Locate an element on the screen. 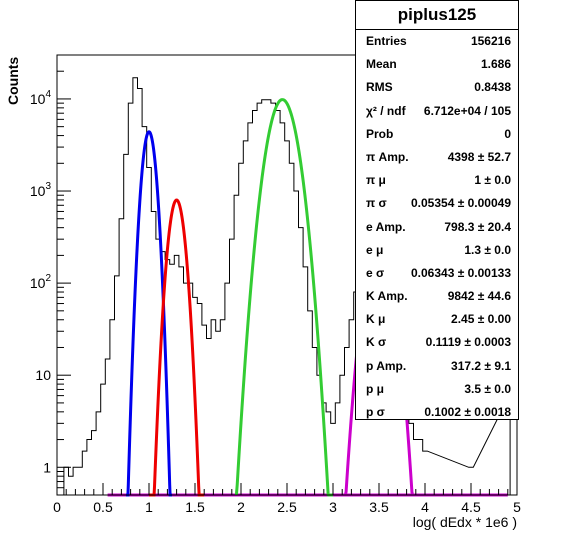 The height and width of the screenshot is (551, 575). y-tick-label: 10⁴ is located at coordinates (41, 98).